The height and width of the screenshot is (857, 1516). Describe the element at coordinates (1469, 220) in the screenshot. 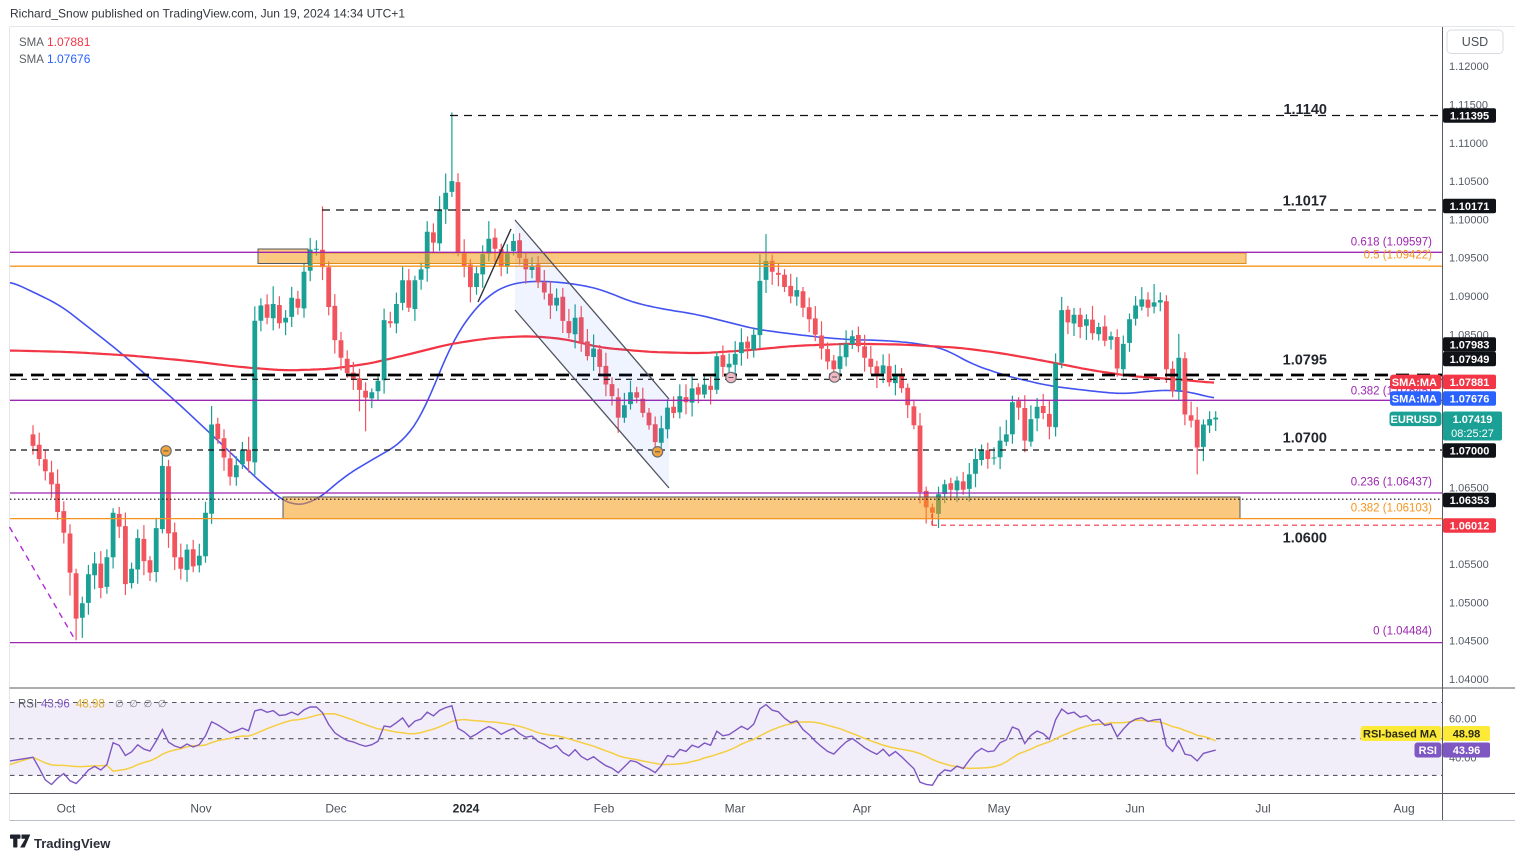

I see `svg-text: 1.10000` at that location.